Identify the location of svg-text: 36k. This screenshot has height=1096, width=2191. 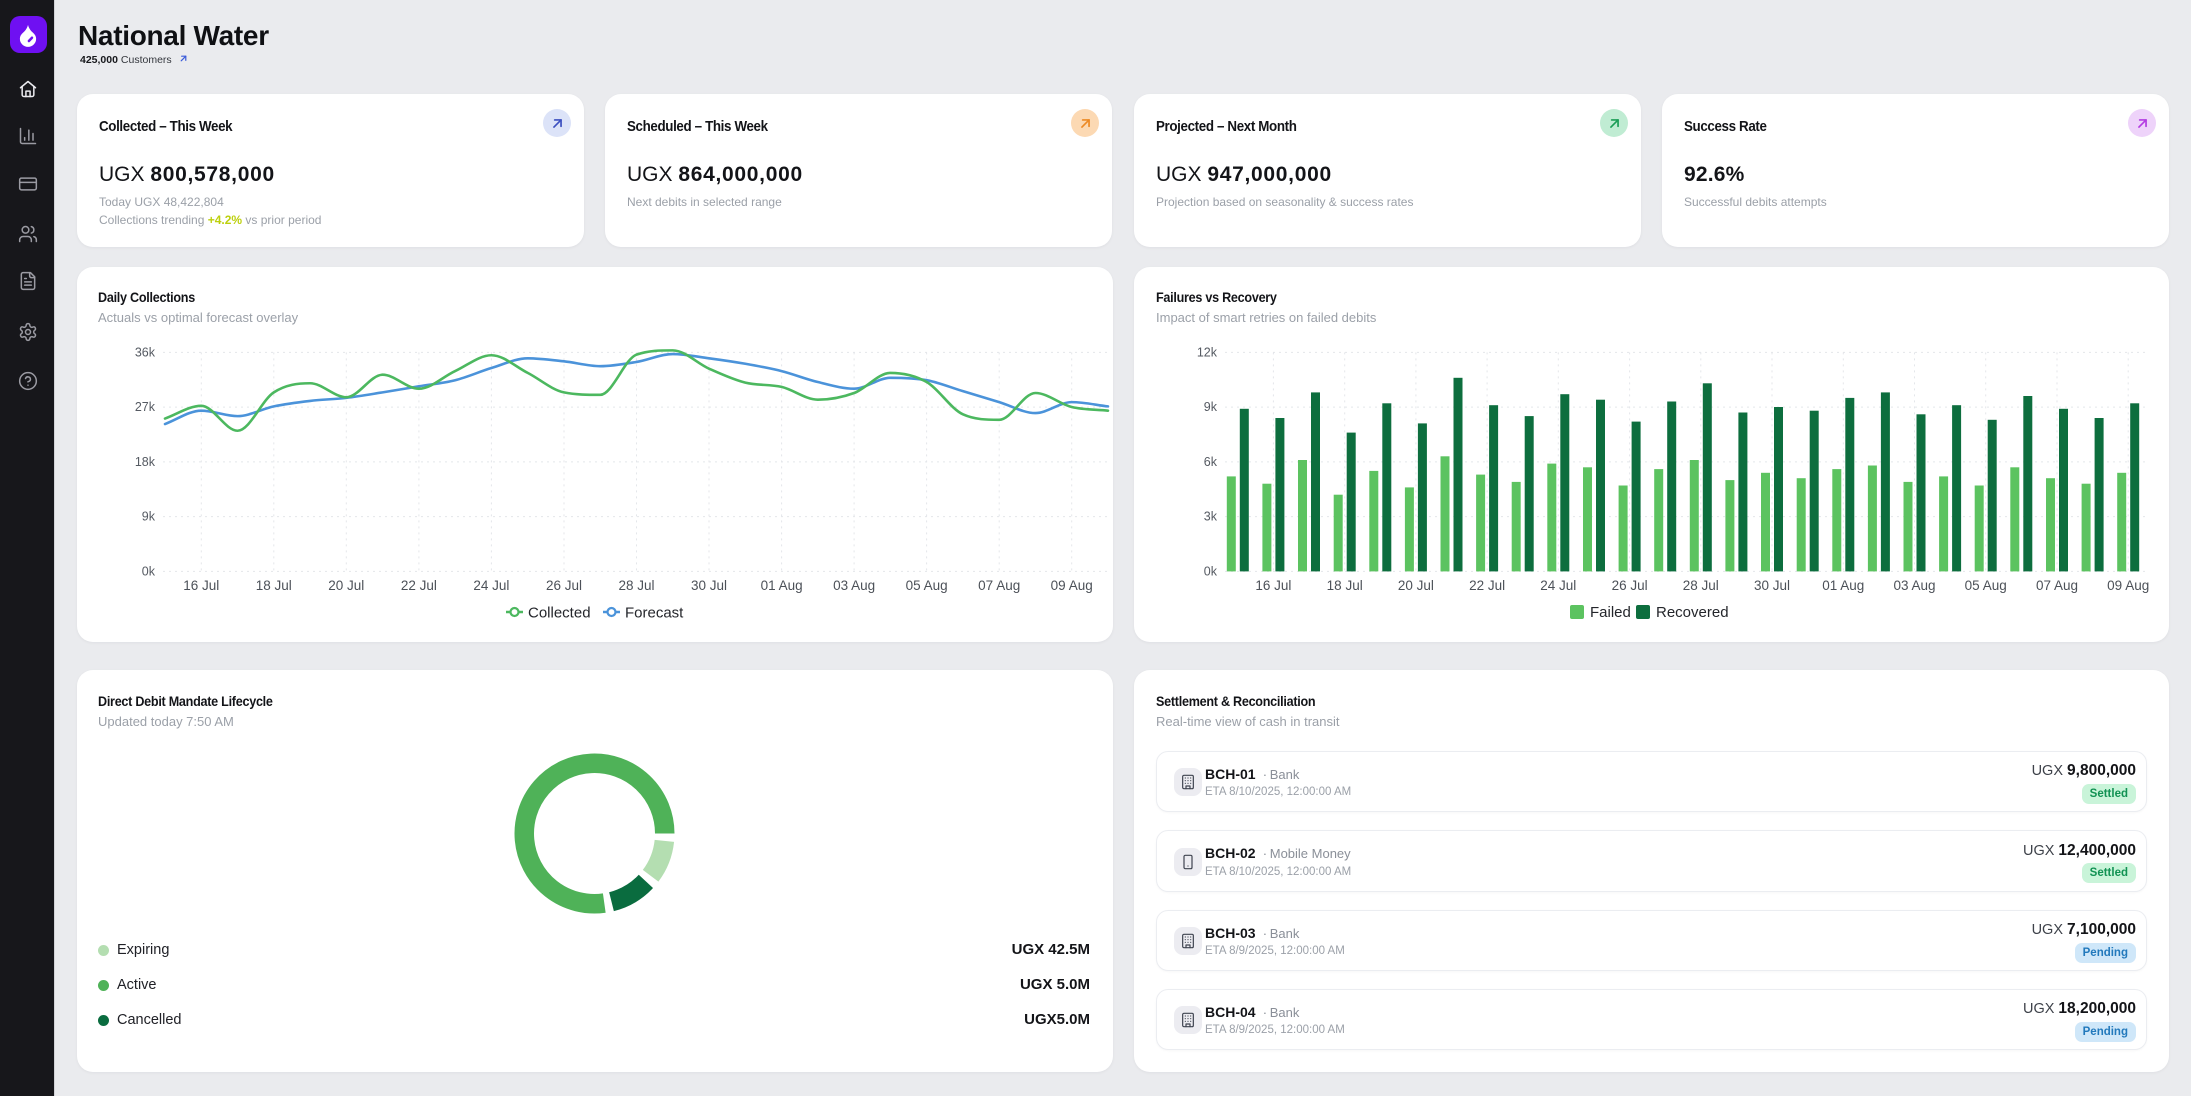
(145, 352).